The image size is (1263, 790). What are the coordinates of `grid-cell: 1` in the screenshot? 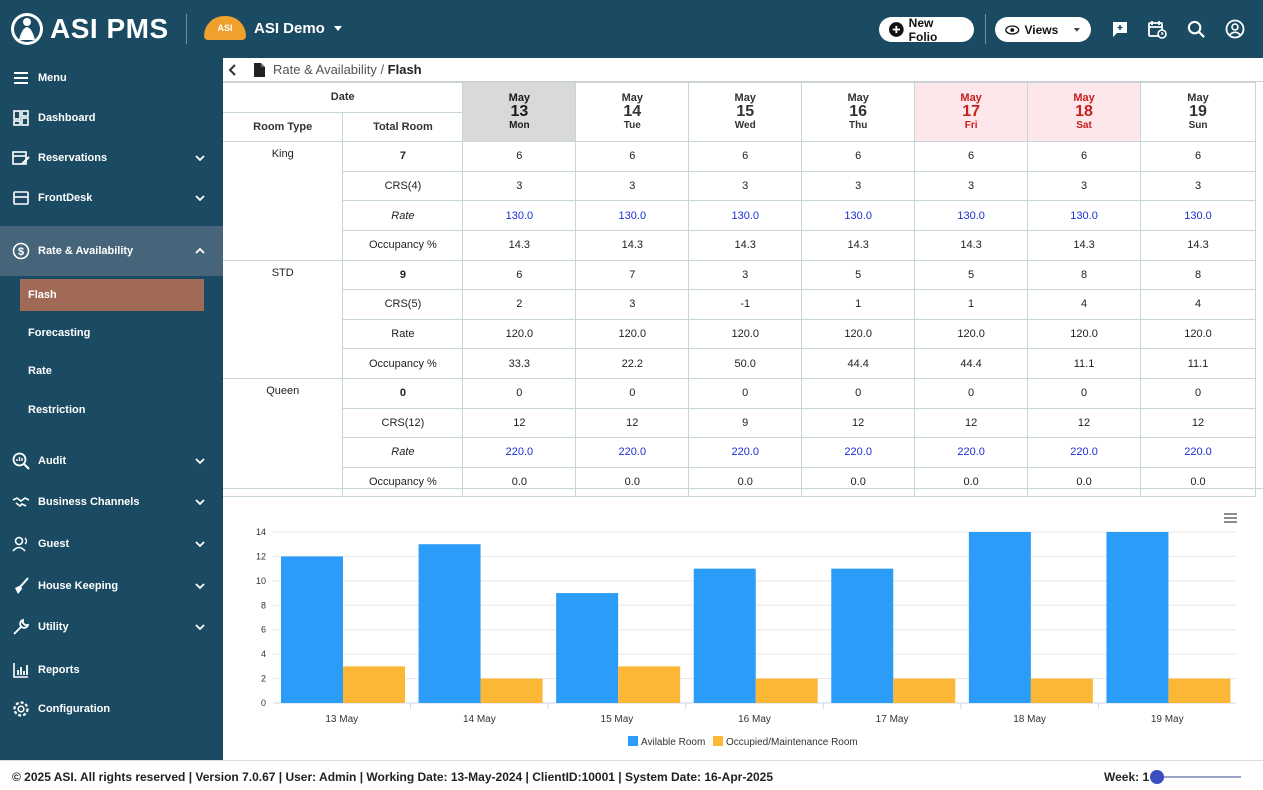 It's located at (971, 304).